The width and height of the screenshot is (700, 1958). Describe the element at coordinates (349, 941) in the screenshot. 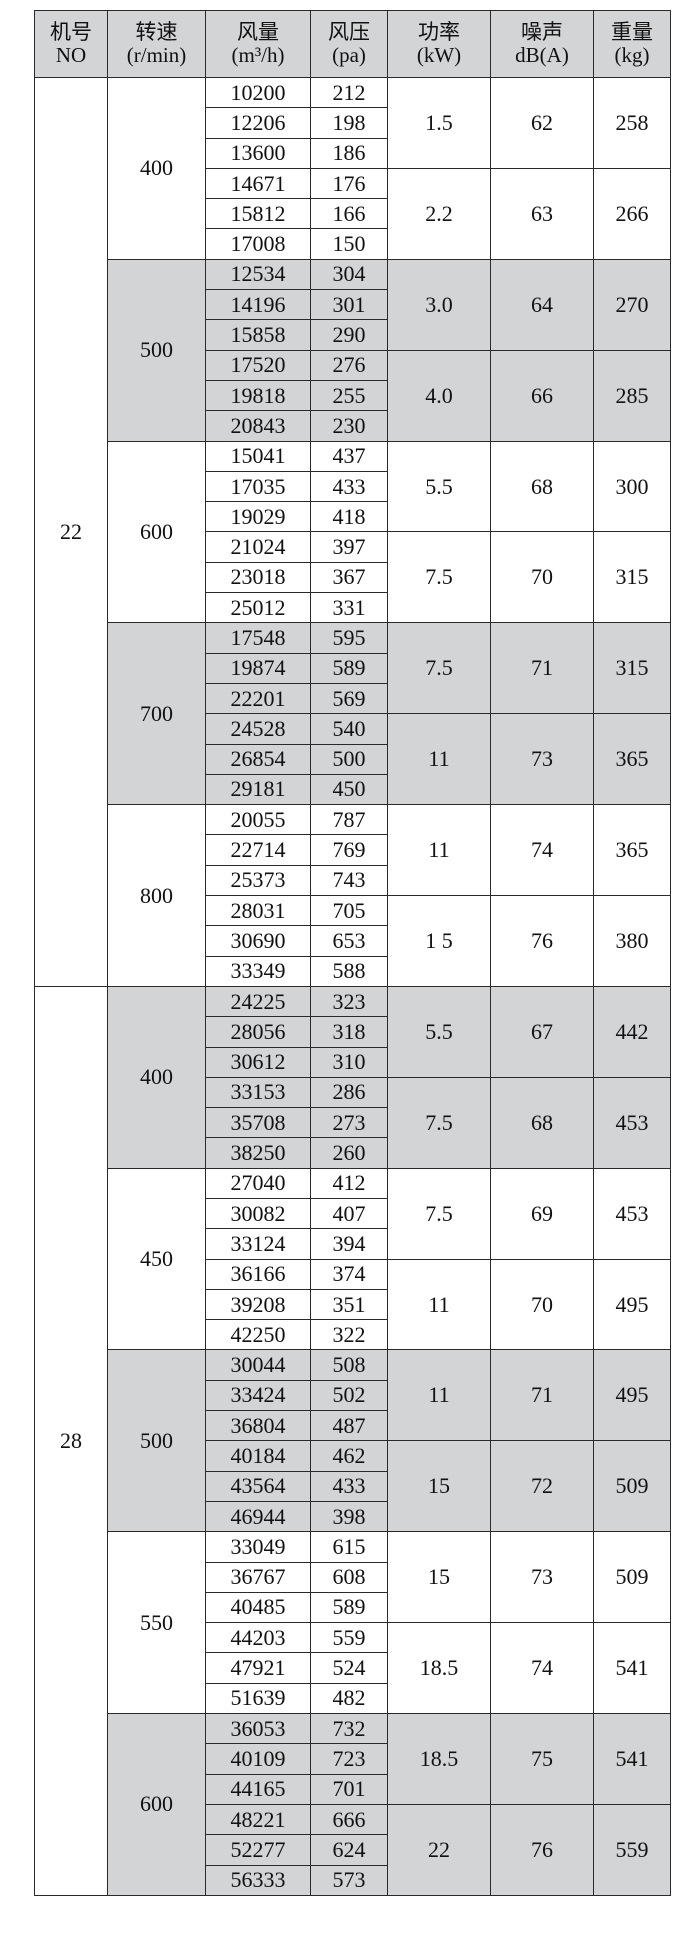

I see `pressure-cell: 653` at that location.